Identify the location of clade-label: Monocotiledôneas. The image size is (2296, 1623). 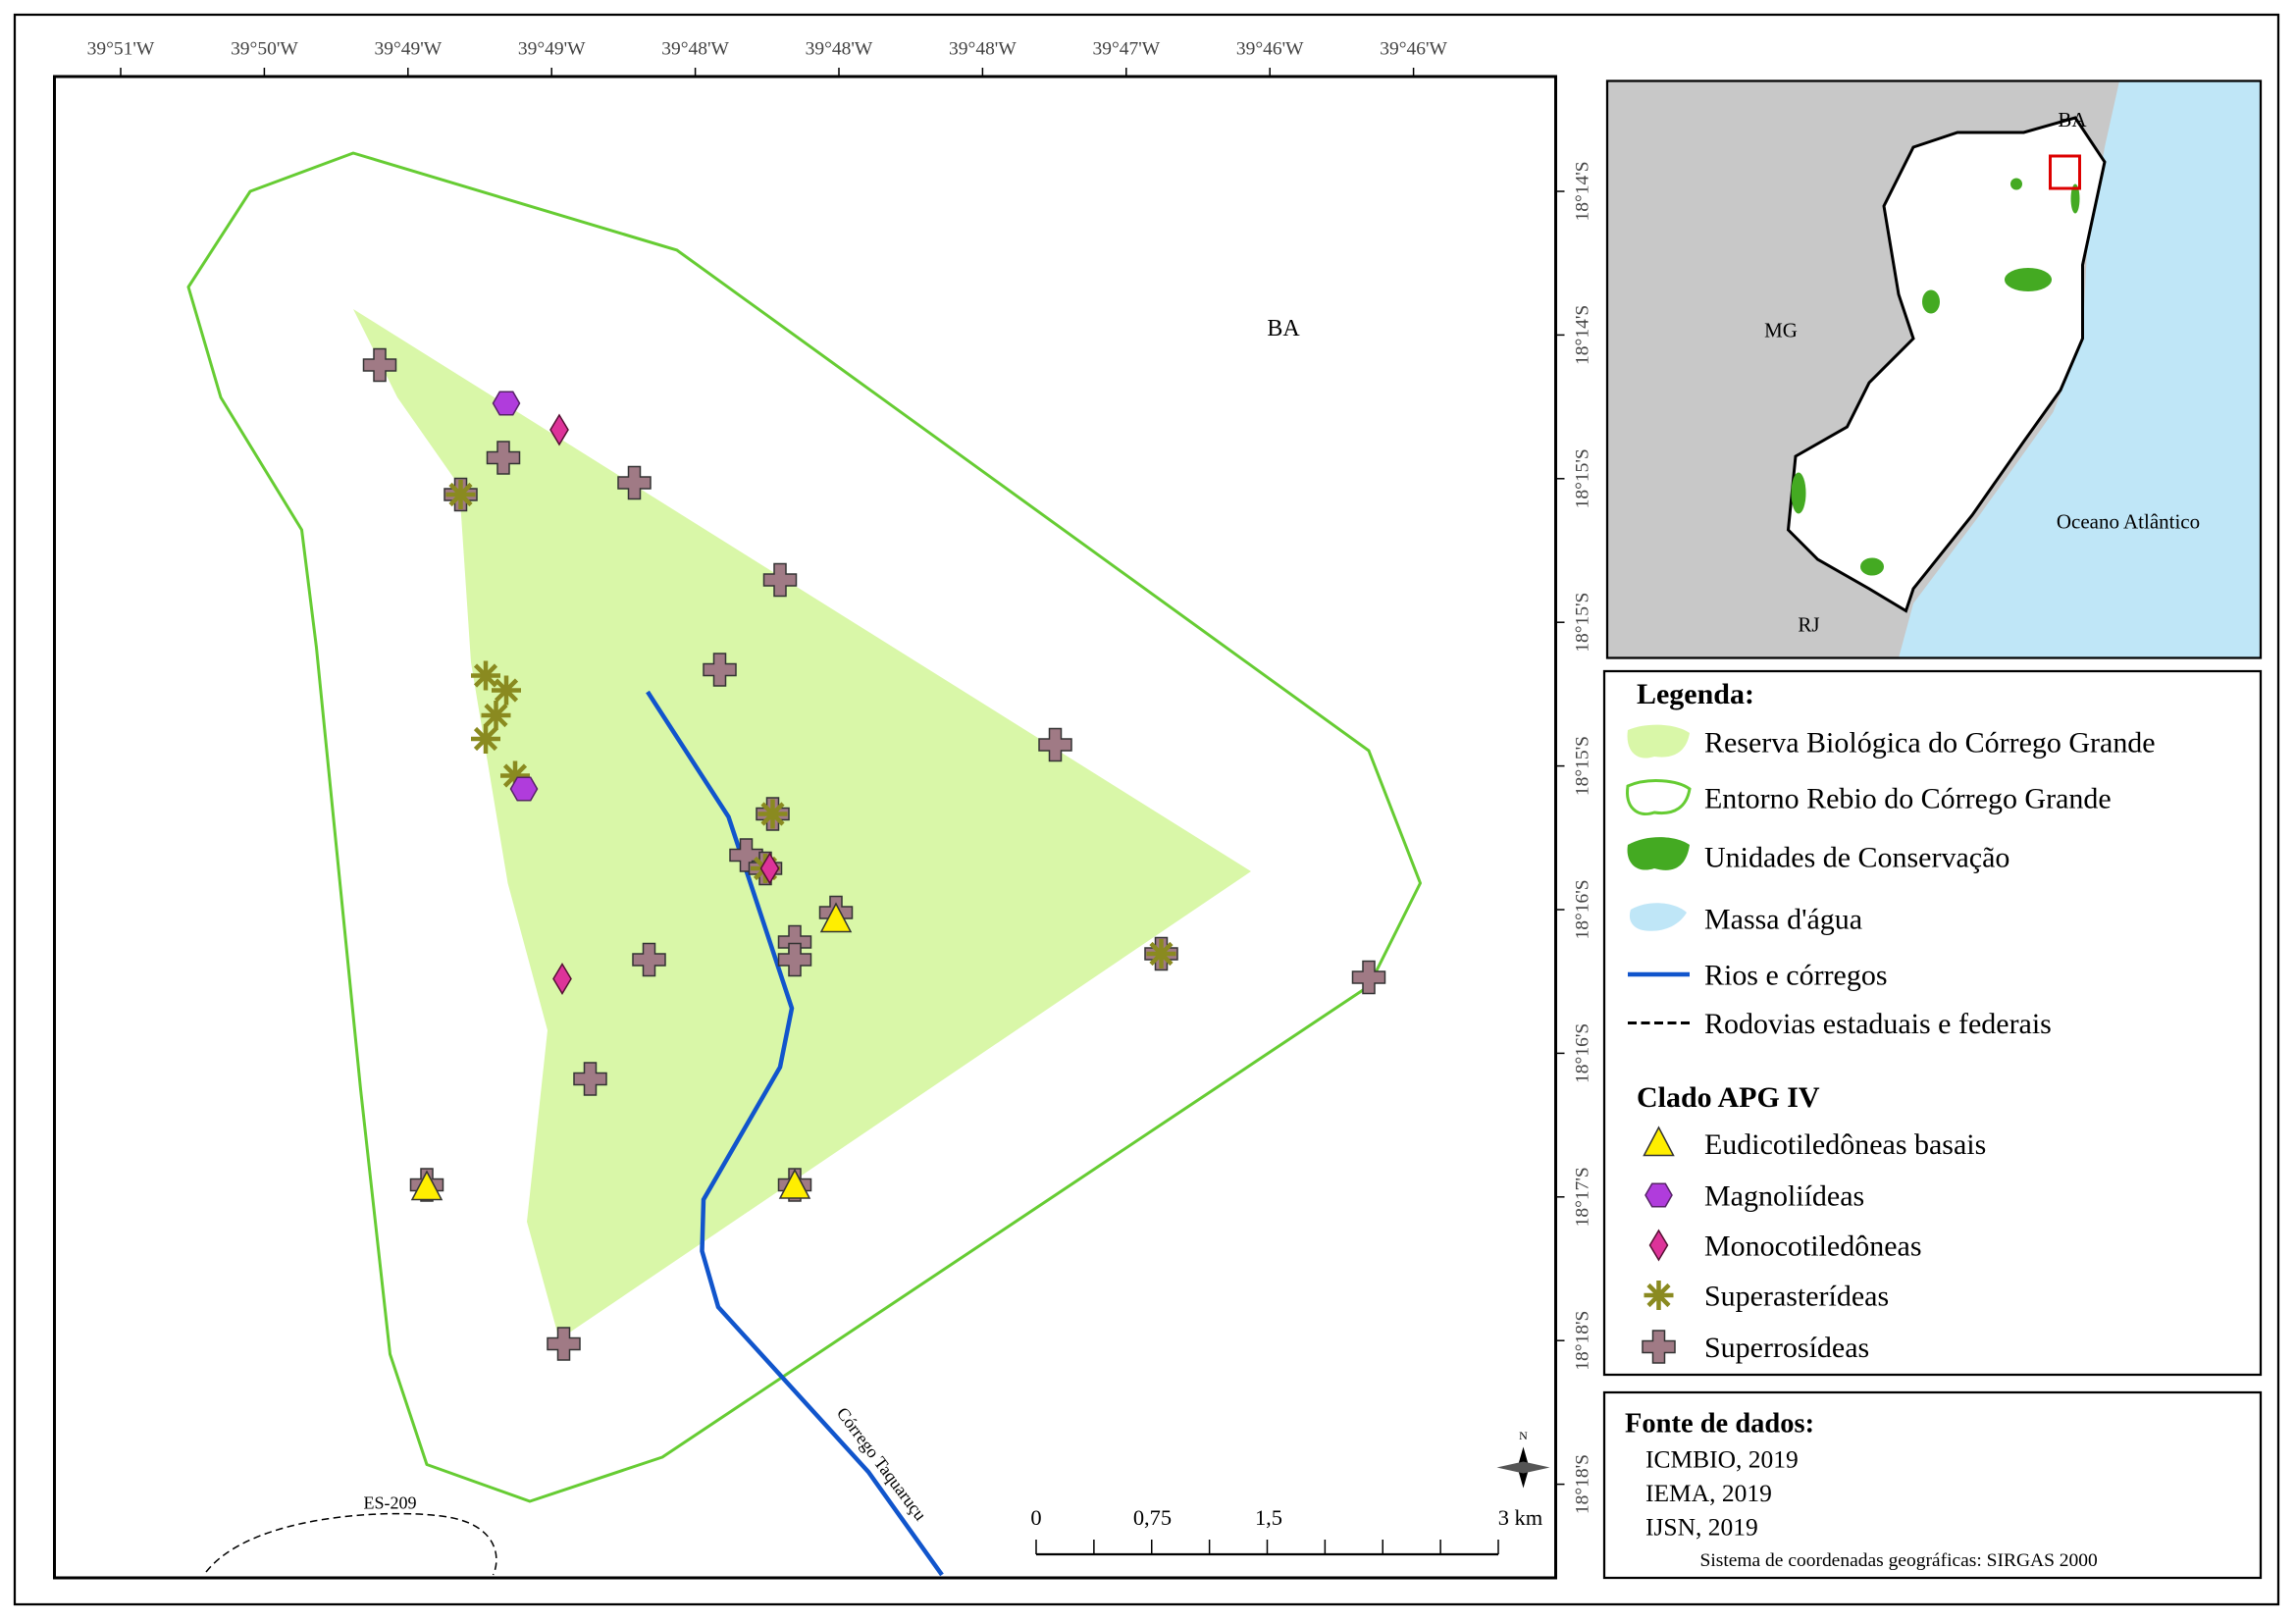
(1813, 1246).